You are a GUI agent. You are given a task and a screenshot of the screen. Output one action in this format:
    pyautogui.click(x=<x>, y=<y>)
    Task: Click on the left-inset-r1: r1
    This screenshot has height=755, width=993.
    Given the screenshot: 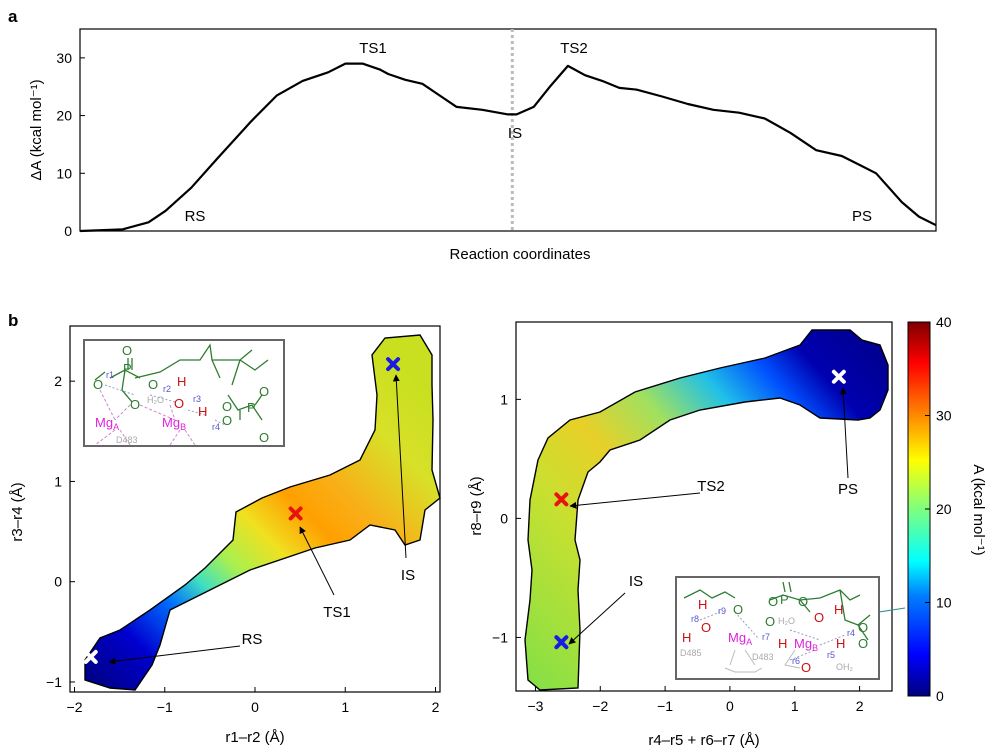 What is the action you would take?
    pyautogui.click(x=110, y=375)
    